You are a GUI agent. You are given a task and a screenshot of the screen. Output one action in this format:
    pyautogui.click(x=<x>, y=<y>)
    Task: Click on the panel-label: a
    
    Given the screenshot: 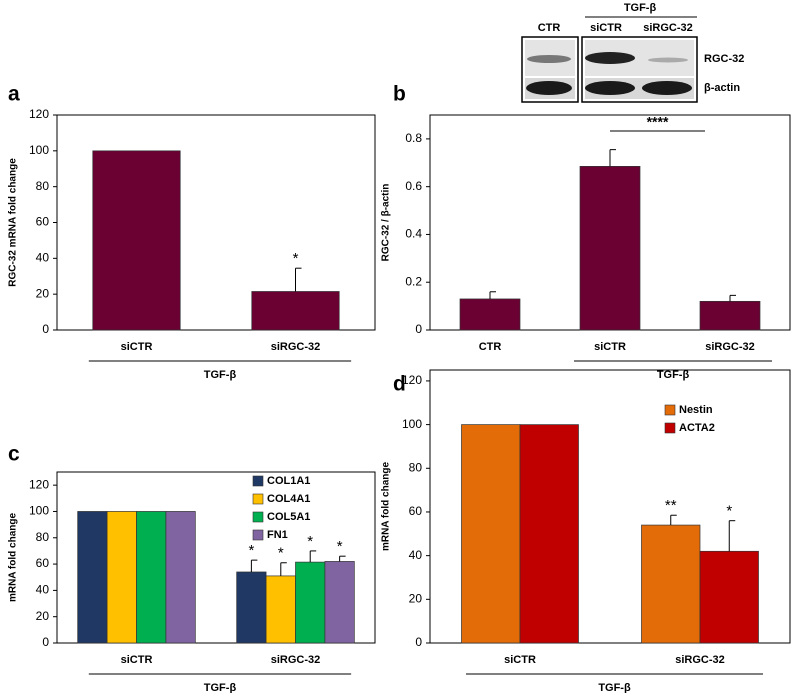 What is the action you would take?
    pyautogui.click(x=14, y=94)
    